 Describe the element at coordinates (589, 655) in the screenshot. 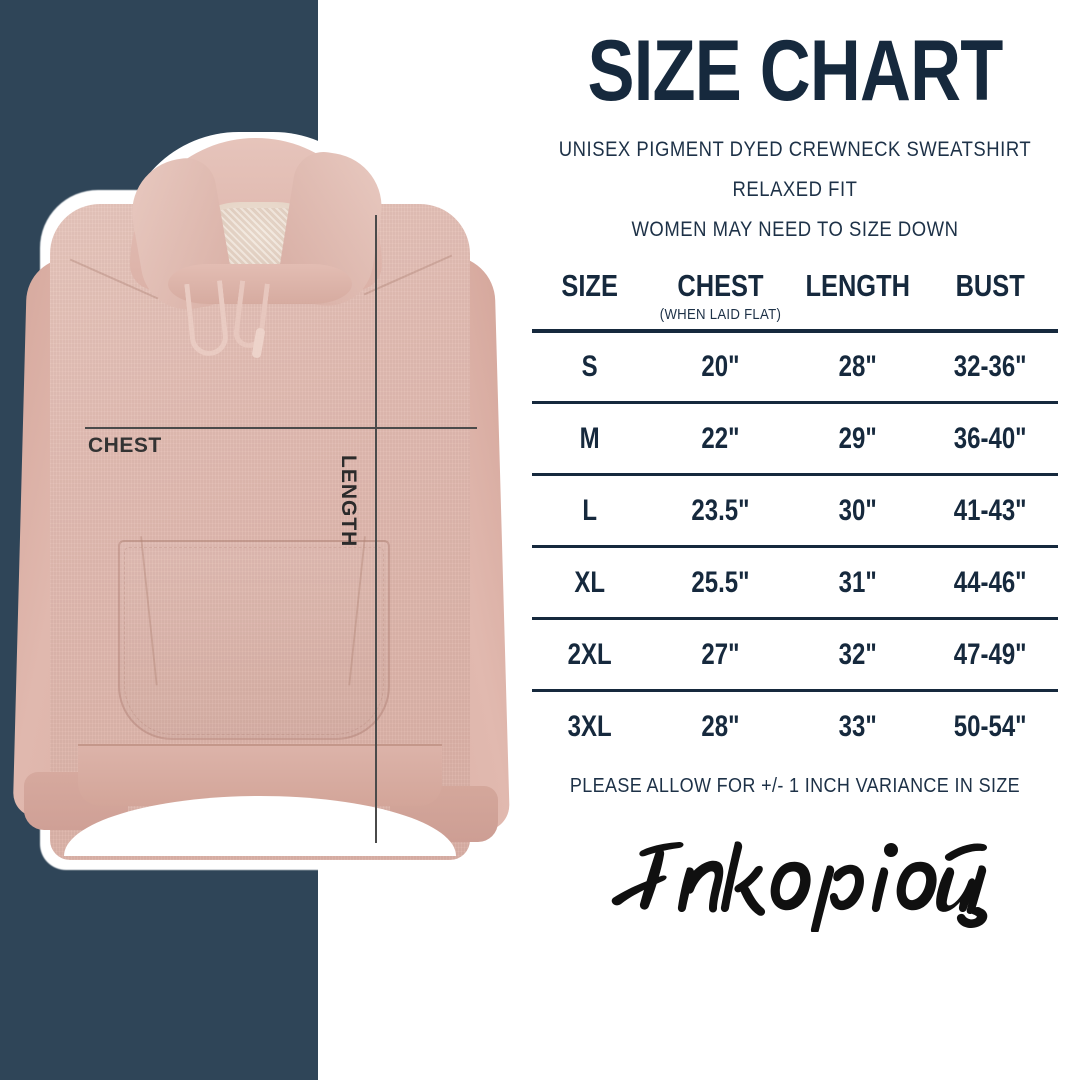

I see `cell-size: 2XL` at that location.